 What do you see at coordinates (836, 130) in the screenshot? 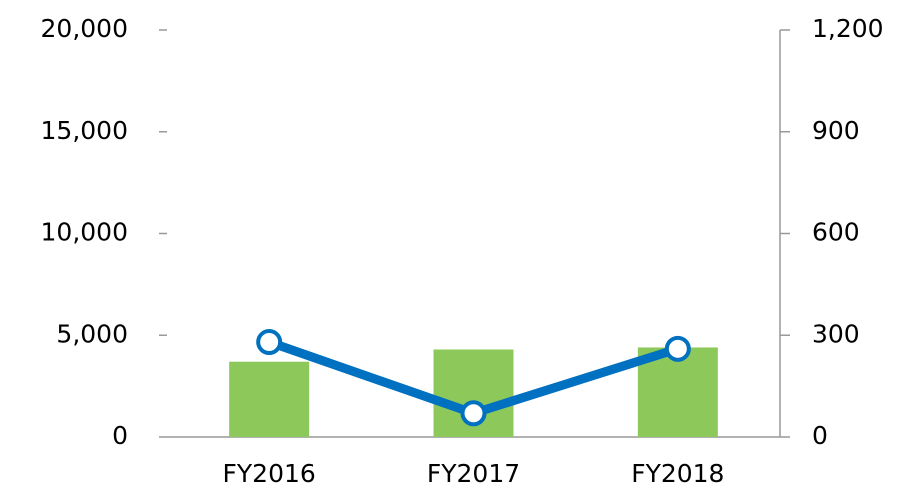
I see `y2-tick-label: 900` at bounding box center [836, 130].